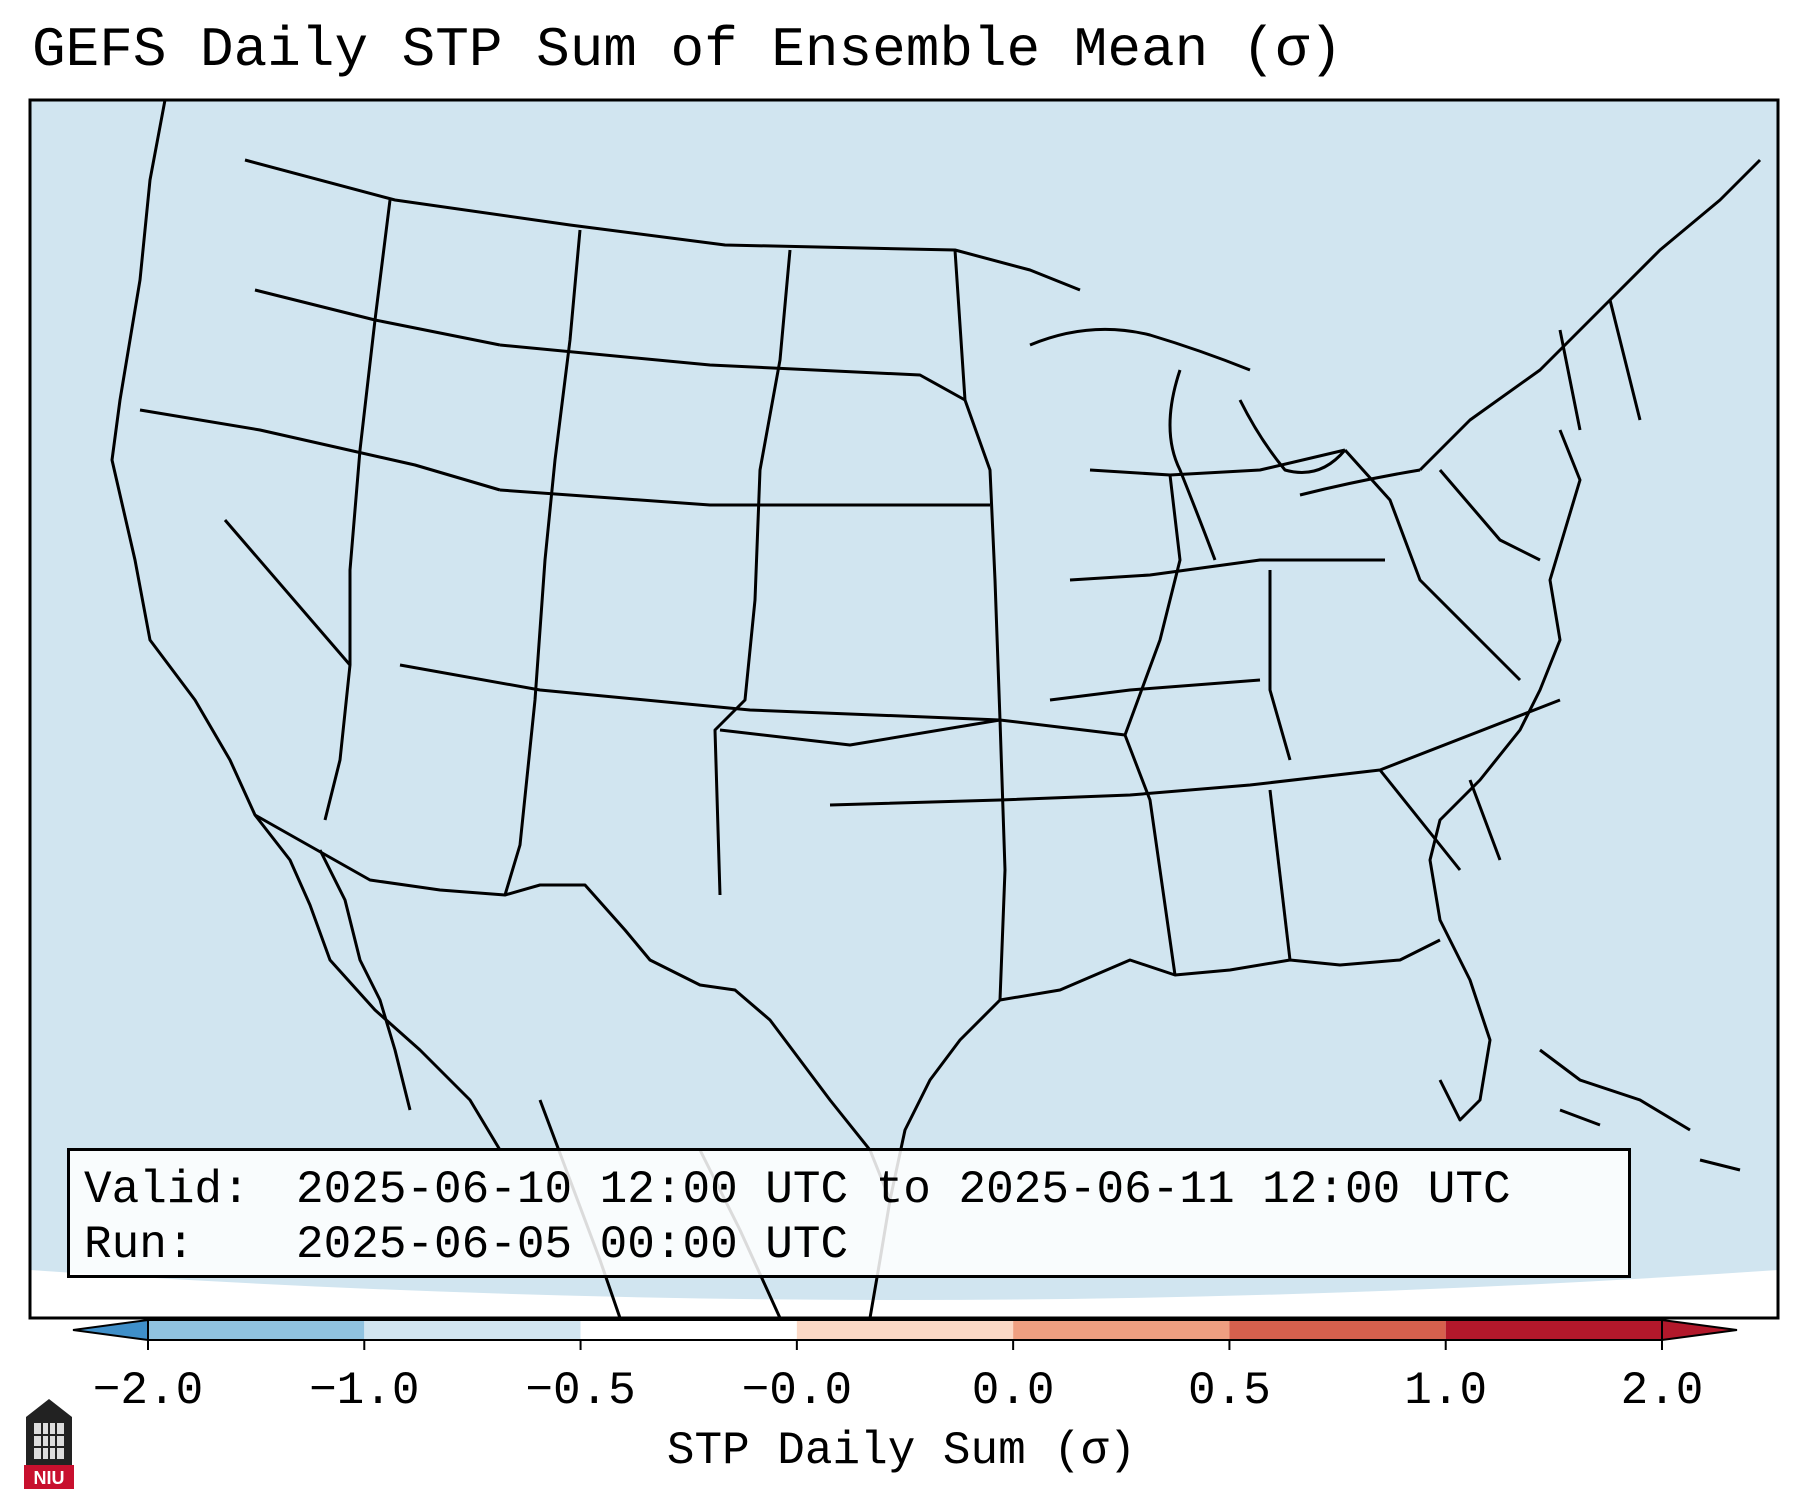 This screenshot has width=1803, height=1506. I want to click on colorbar-tick-label: 0.5, so click(1229, 1391).